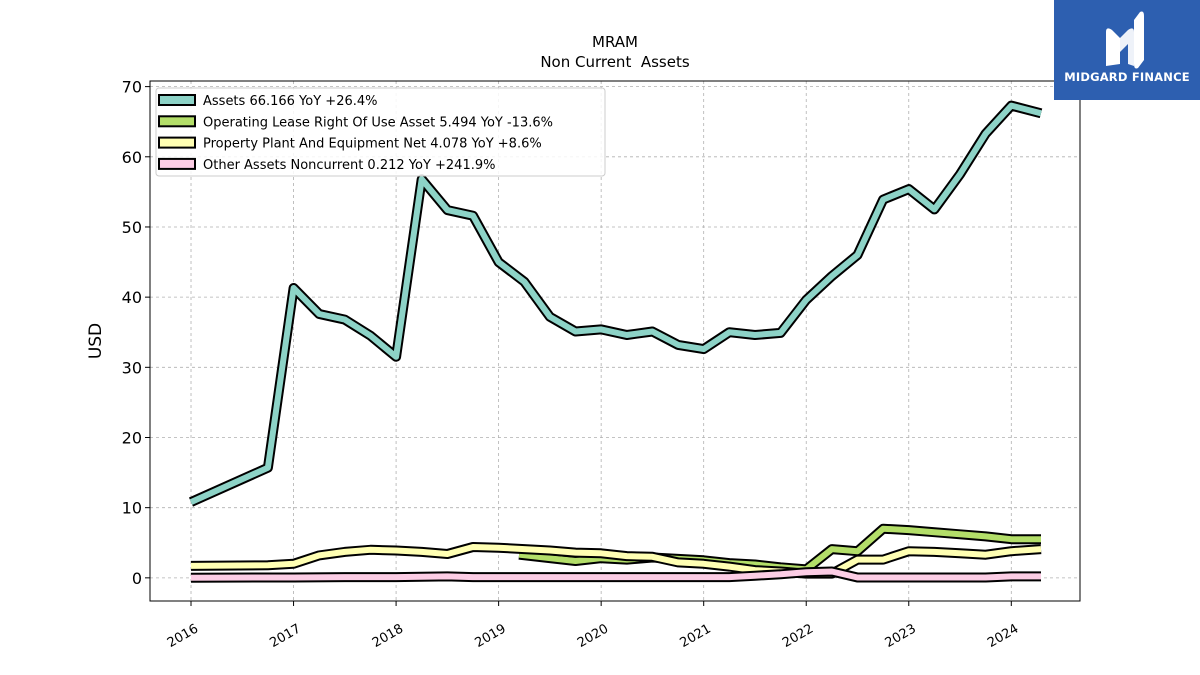 The height and width of the screenshot is (675, 1200). Describe the element at coordinates (183, 636) in the screenshot. I see `x-tick-label: 2016` at that location.